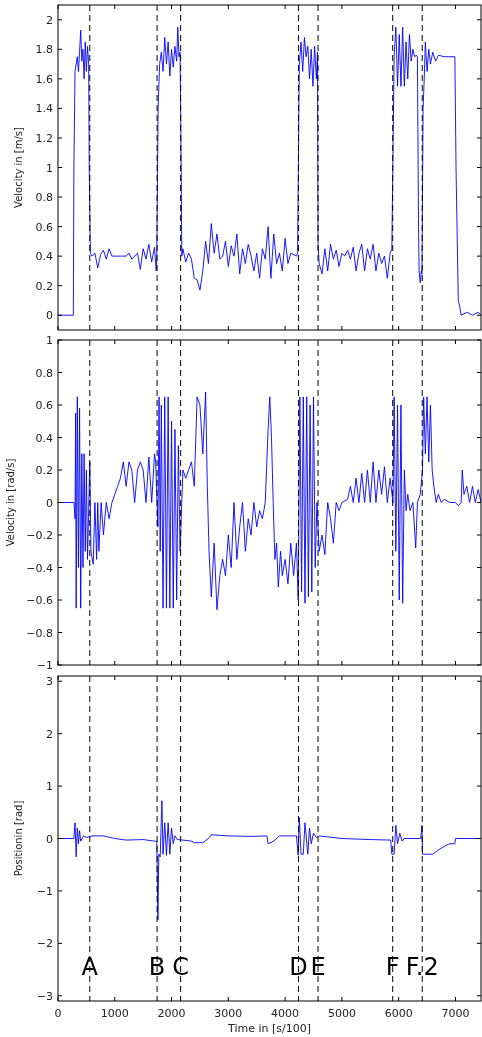  I want to click on y-tick-label: 1.8, so click(44, 50).